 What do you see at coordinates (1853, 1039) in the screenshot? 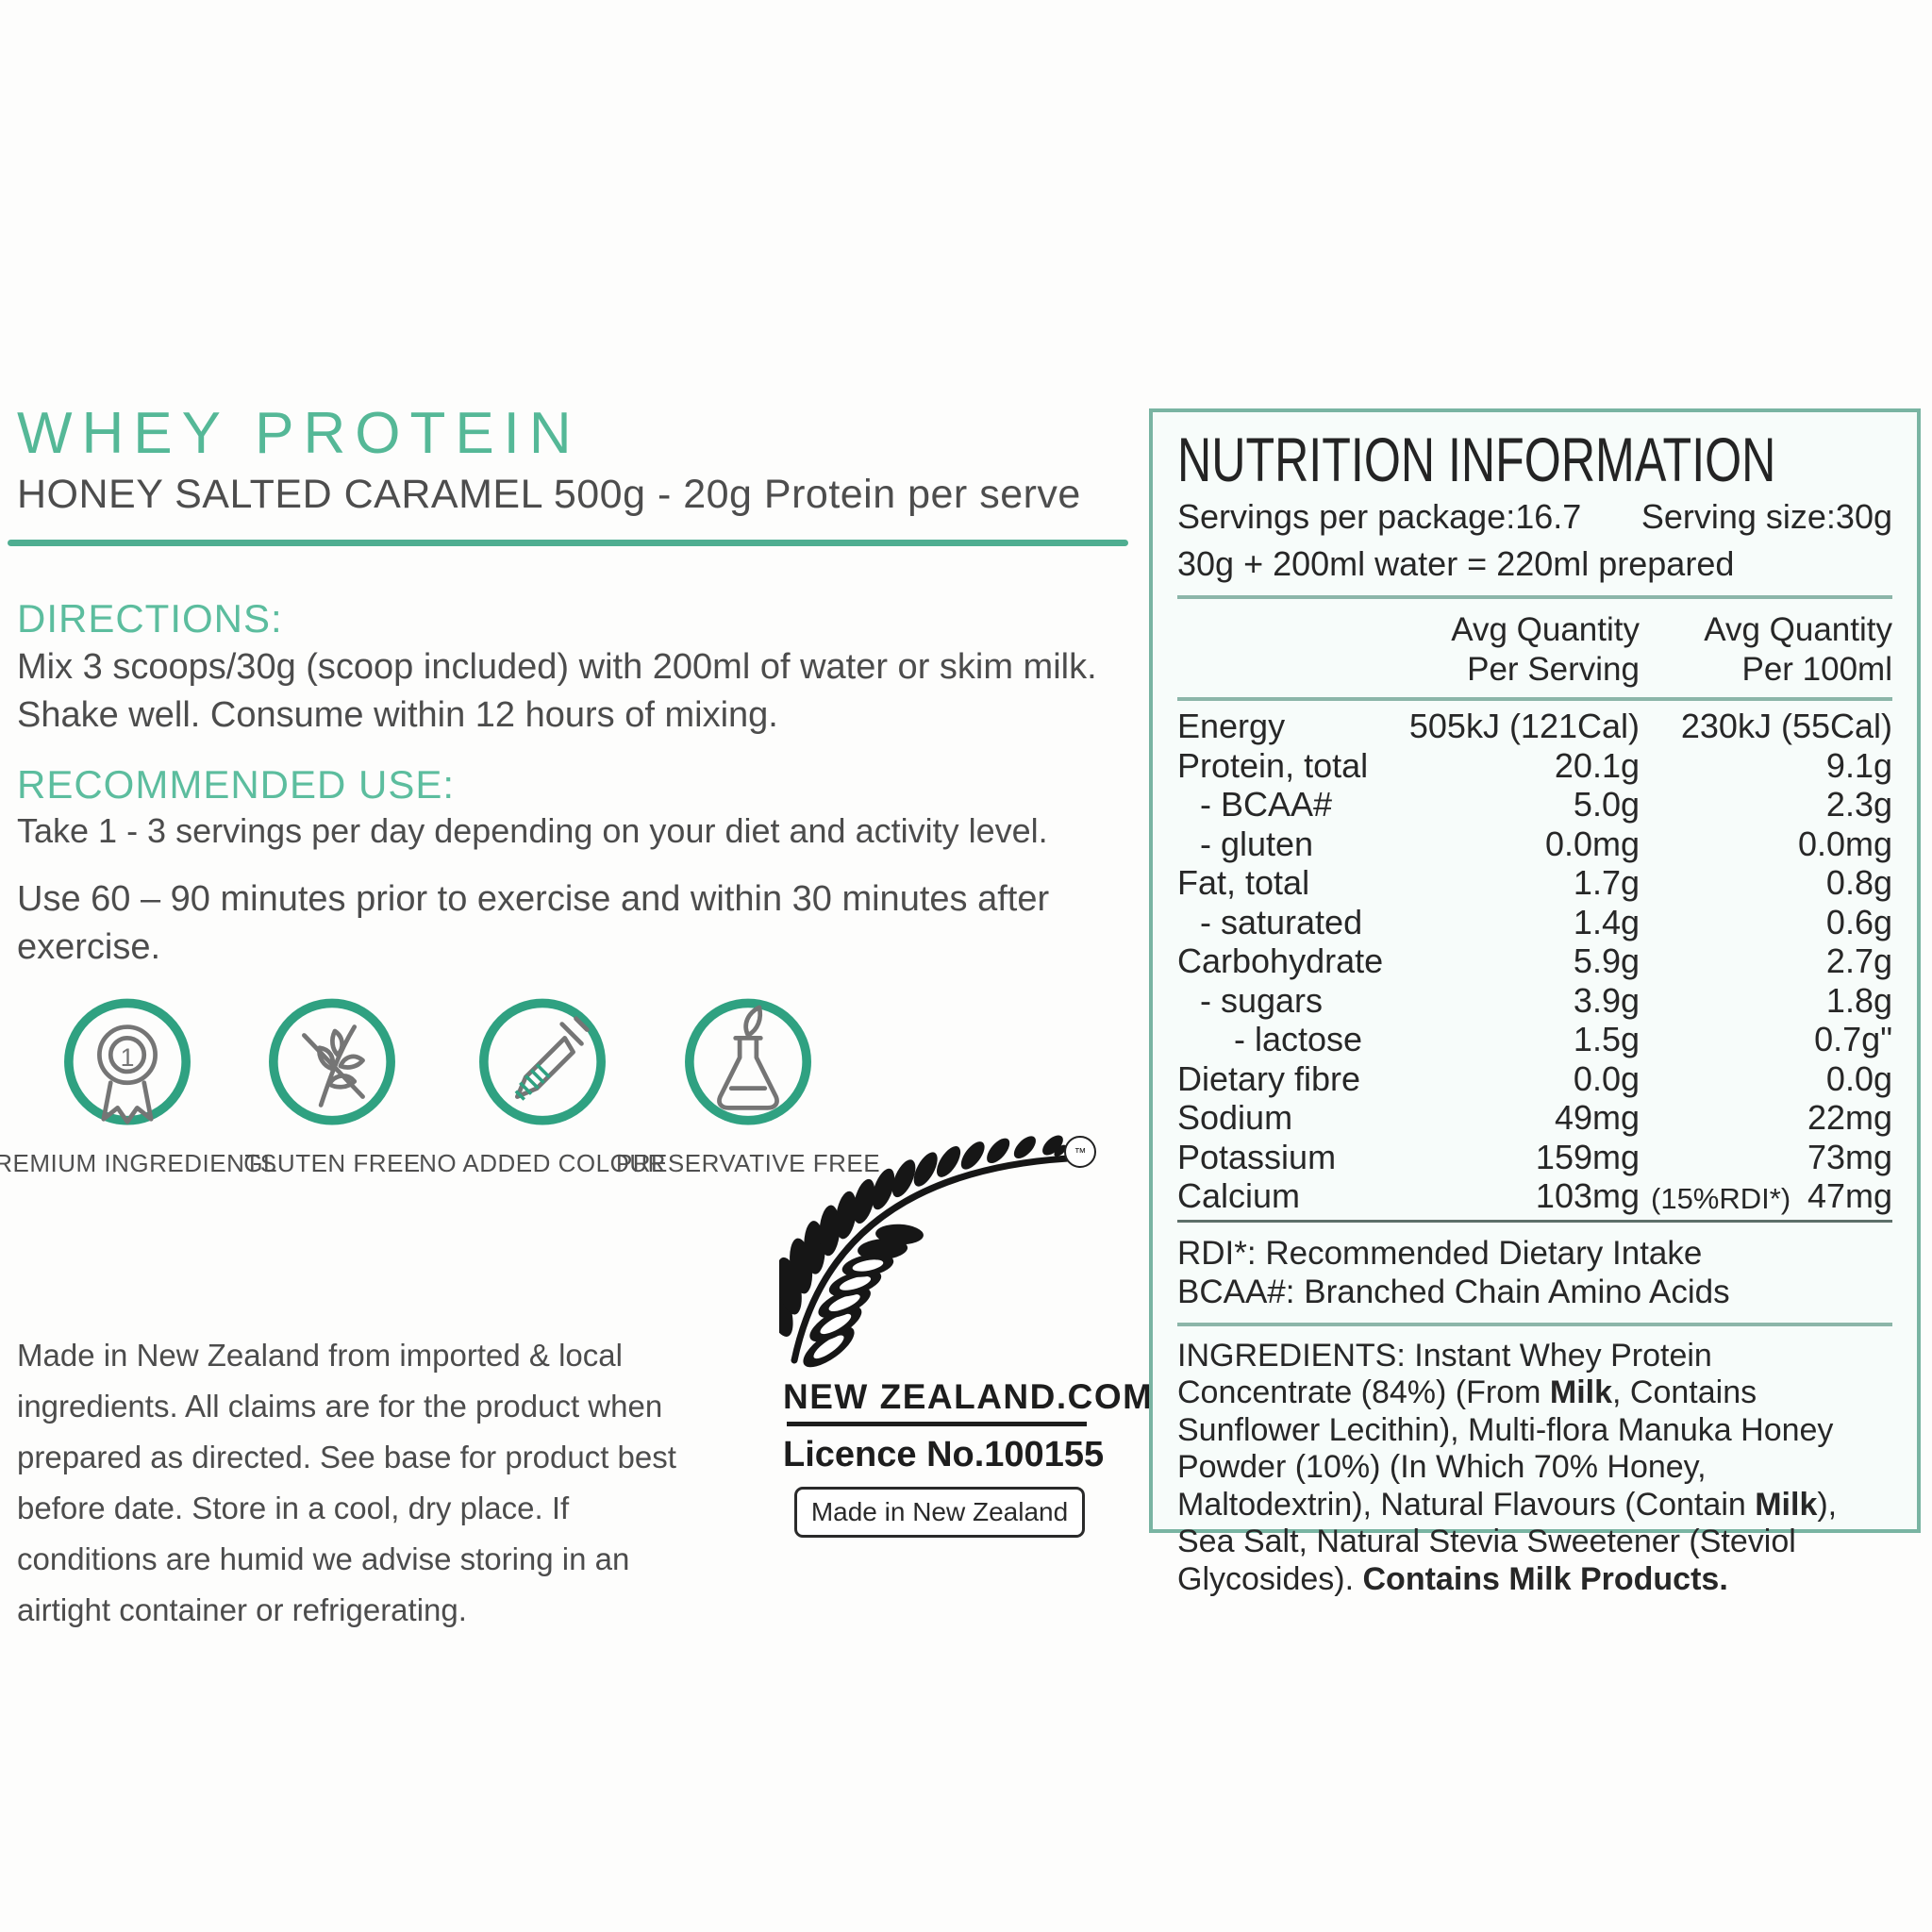
I see `per-100ml-value: 0.7g"` at bounding box center [1853, 1039].